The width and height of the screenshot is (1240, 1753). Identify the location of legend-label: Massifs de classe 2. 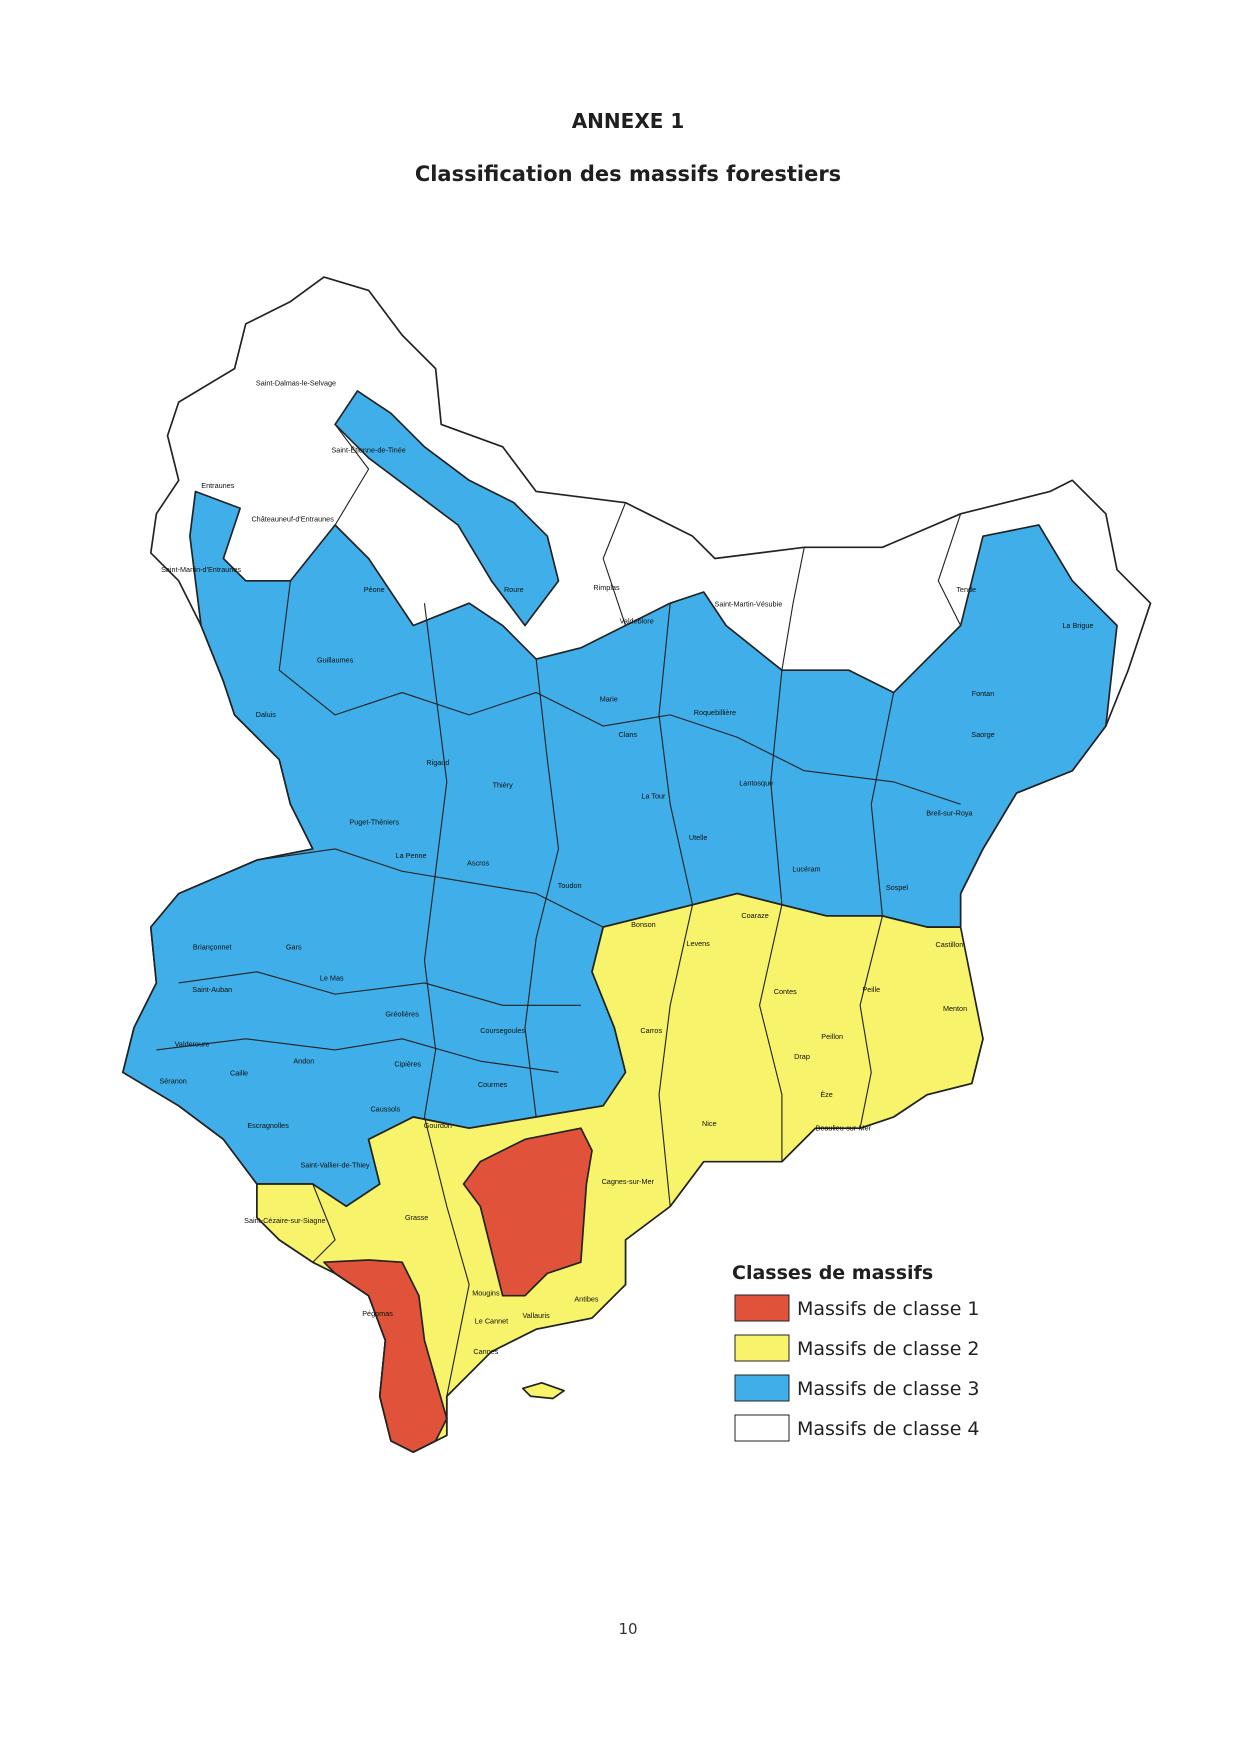
(888, 1349).